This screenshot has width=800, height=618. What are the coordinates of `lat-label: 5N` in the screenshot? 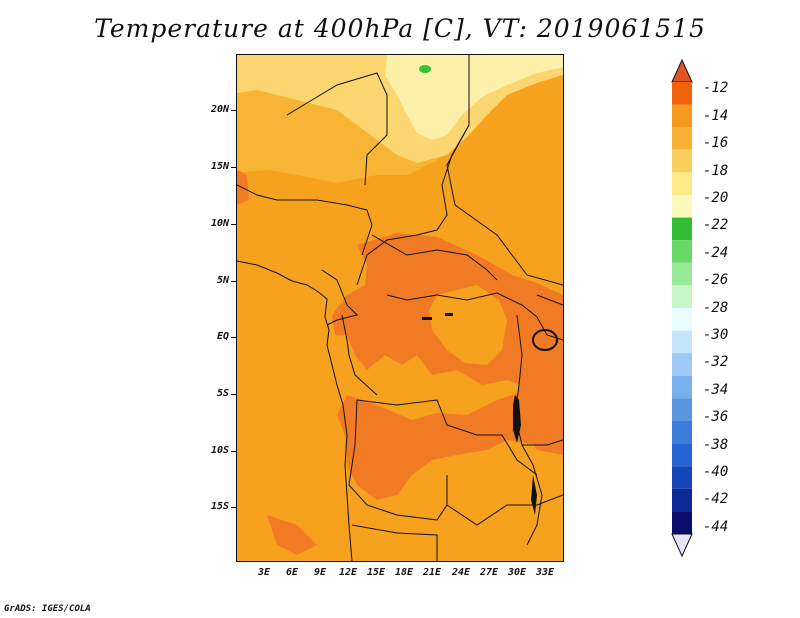 It's located at (222, 280).